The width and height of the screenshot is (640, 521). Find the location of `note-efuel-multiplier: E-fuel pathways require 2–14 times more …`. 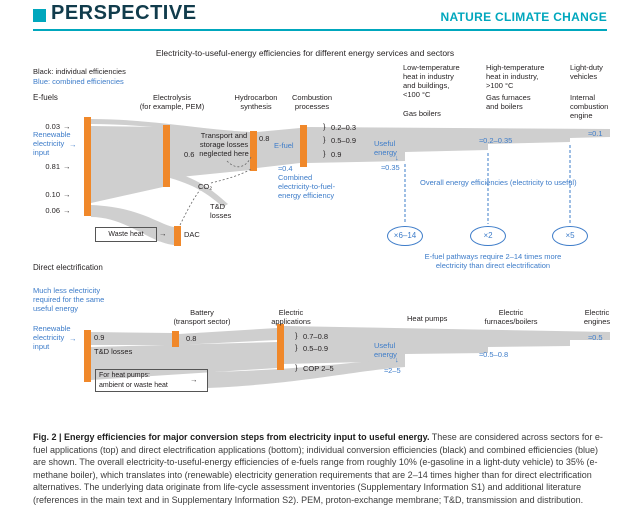

note-efuel-multiplier: E-fuel pathways require 2–14 times more … is located at coordinates (493, 261).